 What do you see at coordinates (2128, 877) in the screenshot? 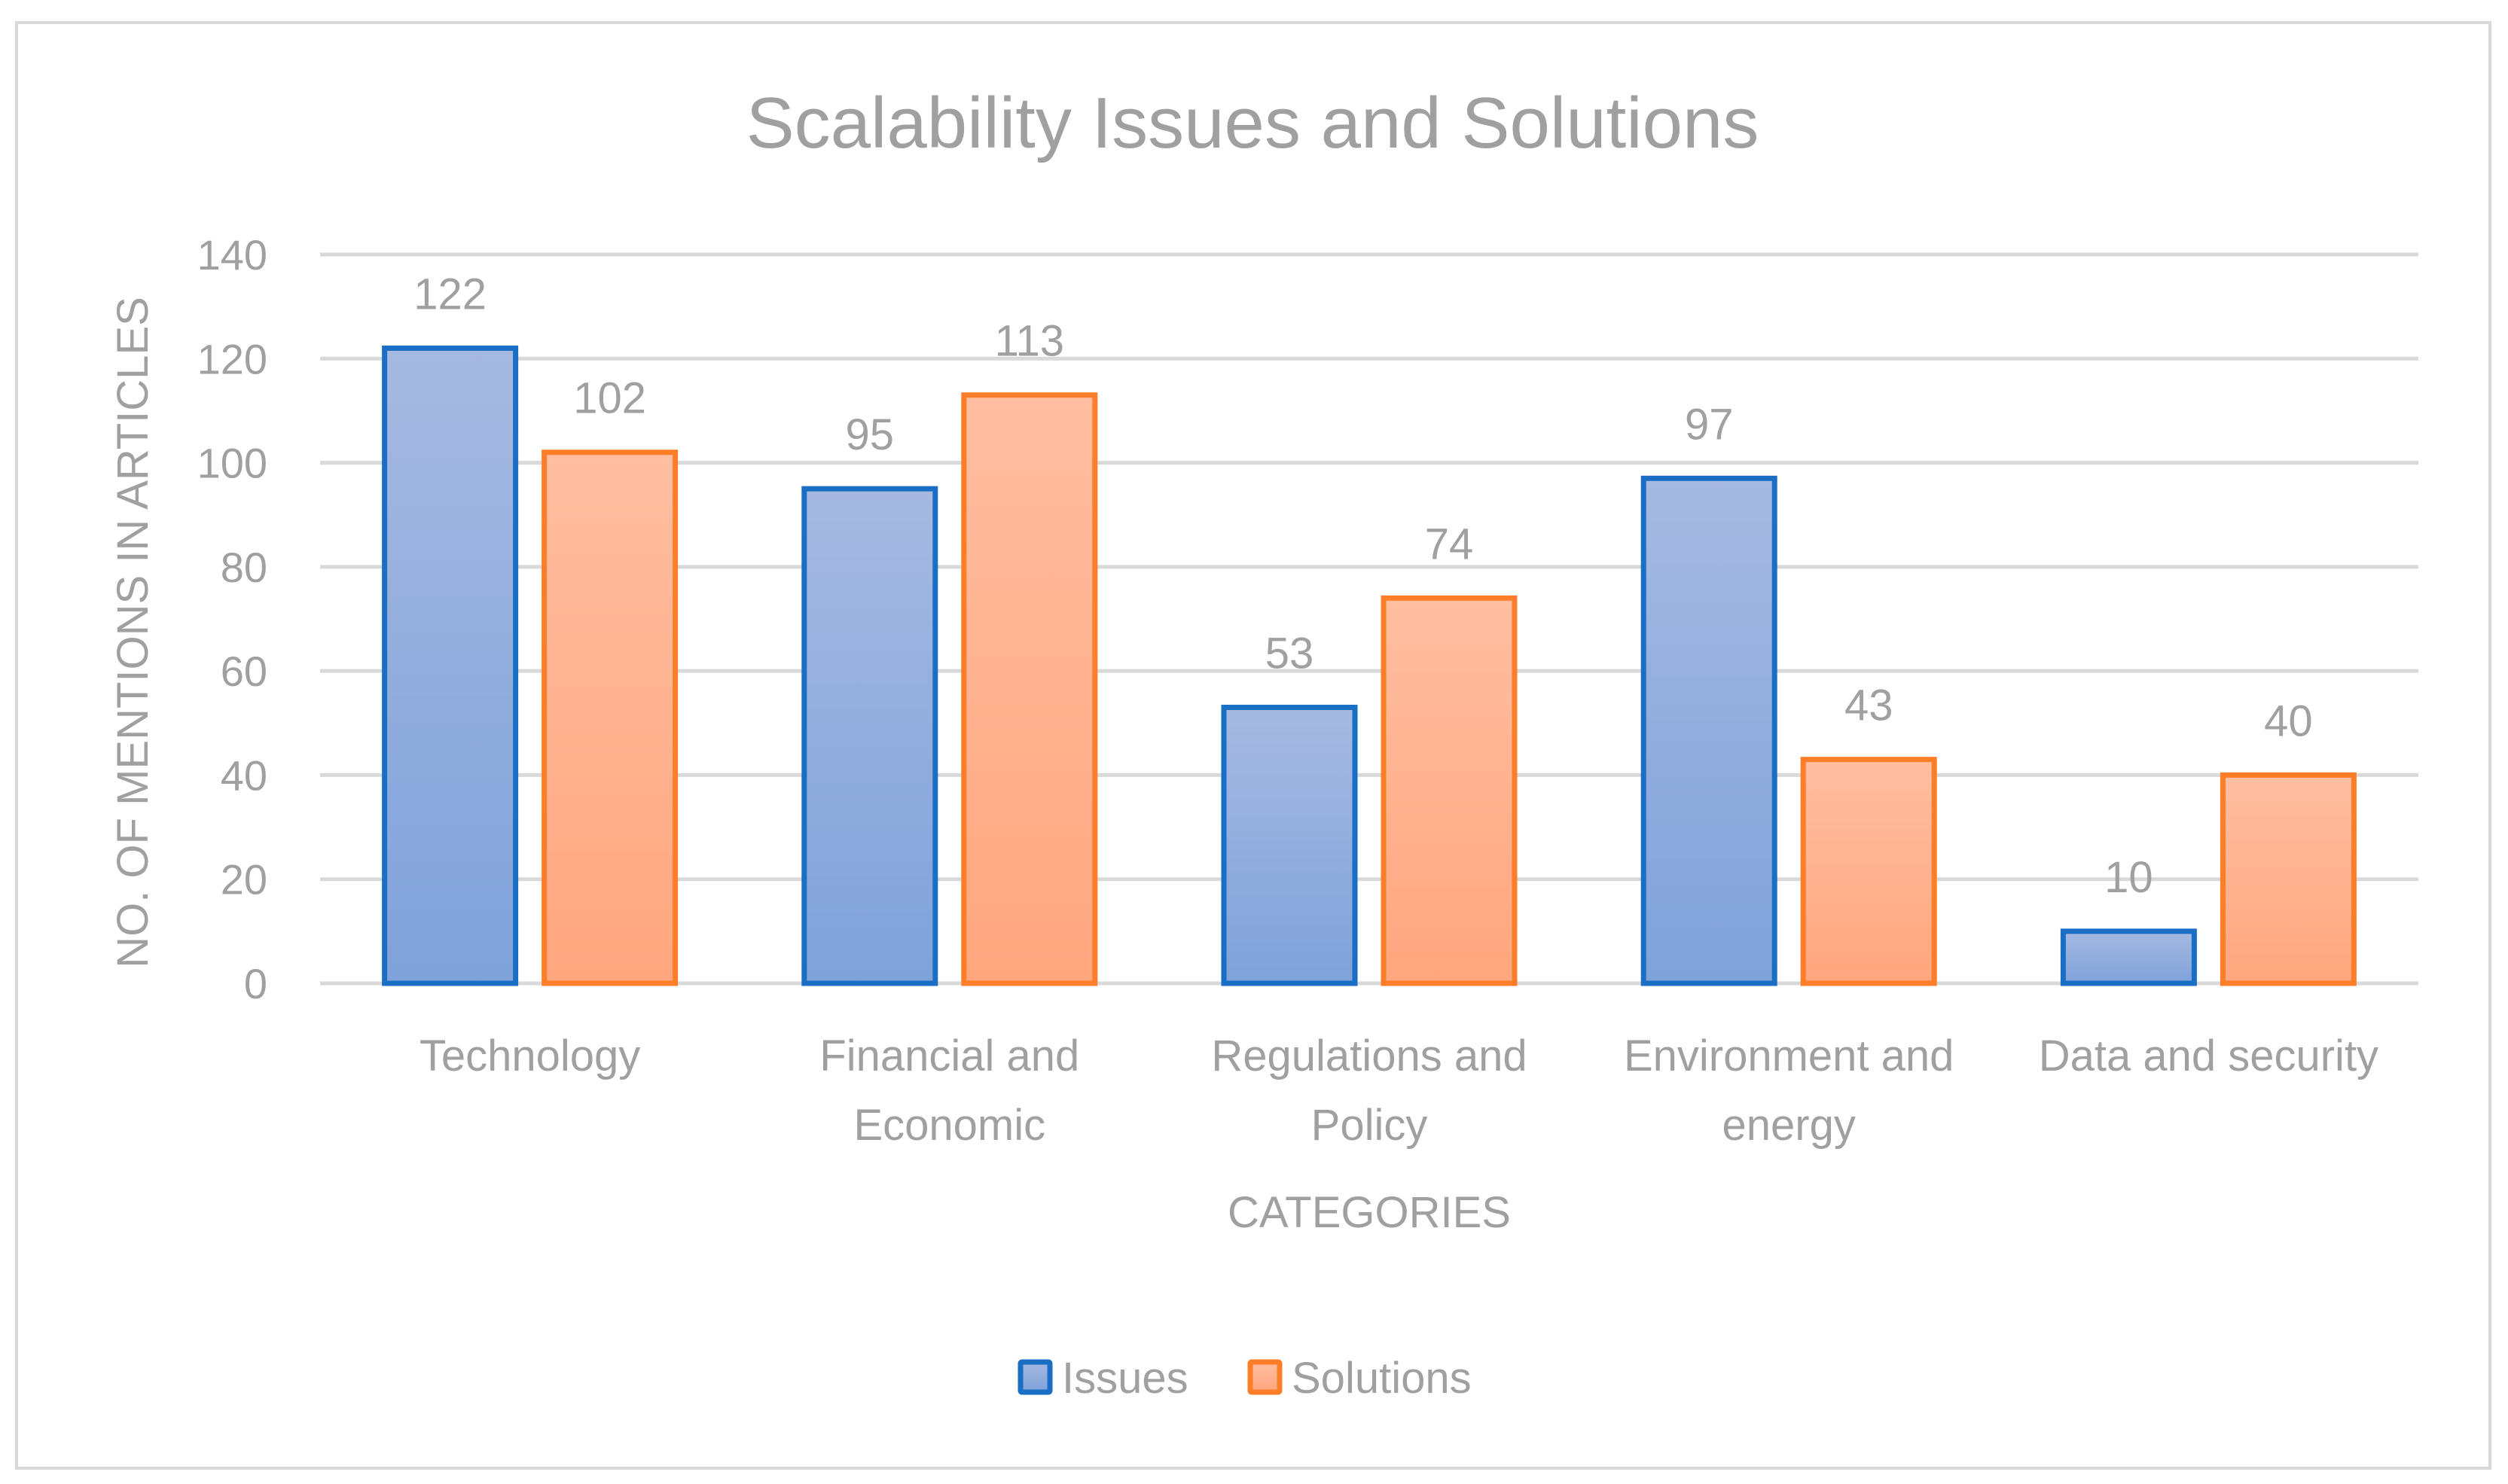
I see `data-label: 10` at bounding box center [2128, 877].